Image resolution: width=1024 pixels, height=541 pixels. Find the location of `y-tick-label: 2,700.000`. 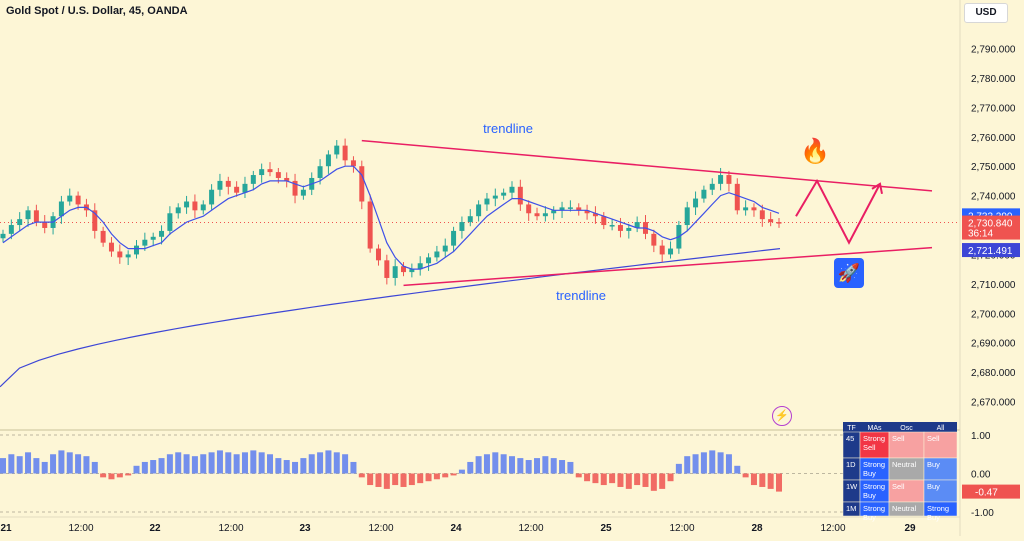

y-tick-label: 2,700.000 is located at coordinates (993, 314).